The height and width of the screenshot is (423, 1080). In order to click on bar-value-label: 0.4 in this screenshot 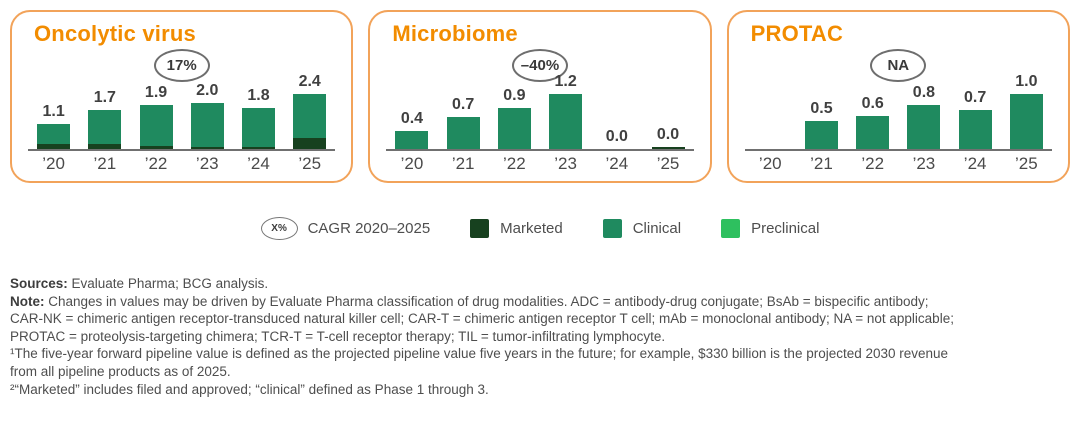, I will do `click(412, 118)`.